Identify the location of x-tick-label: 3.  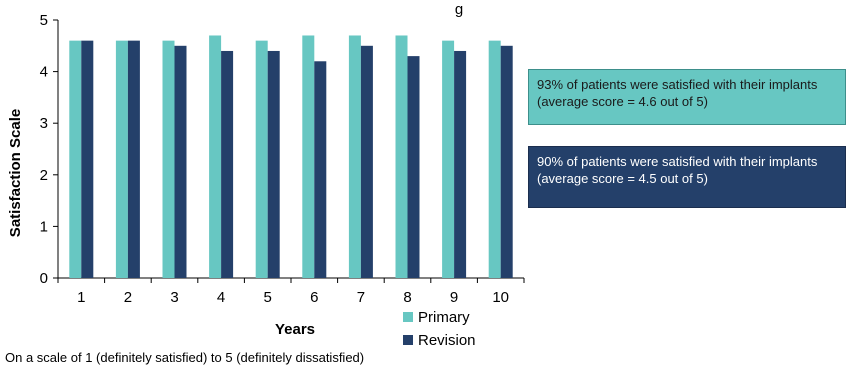
(174, 297).